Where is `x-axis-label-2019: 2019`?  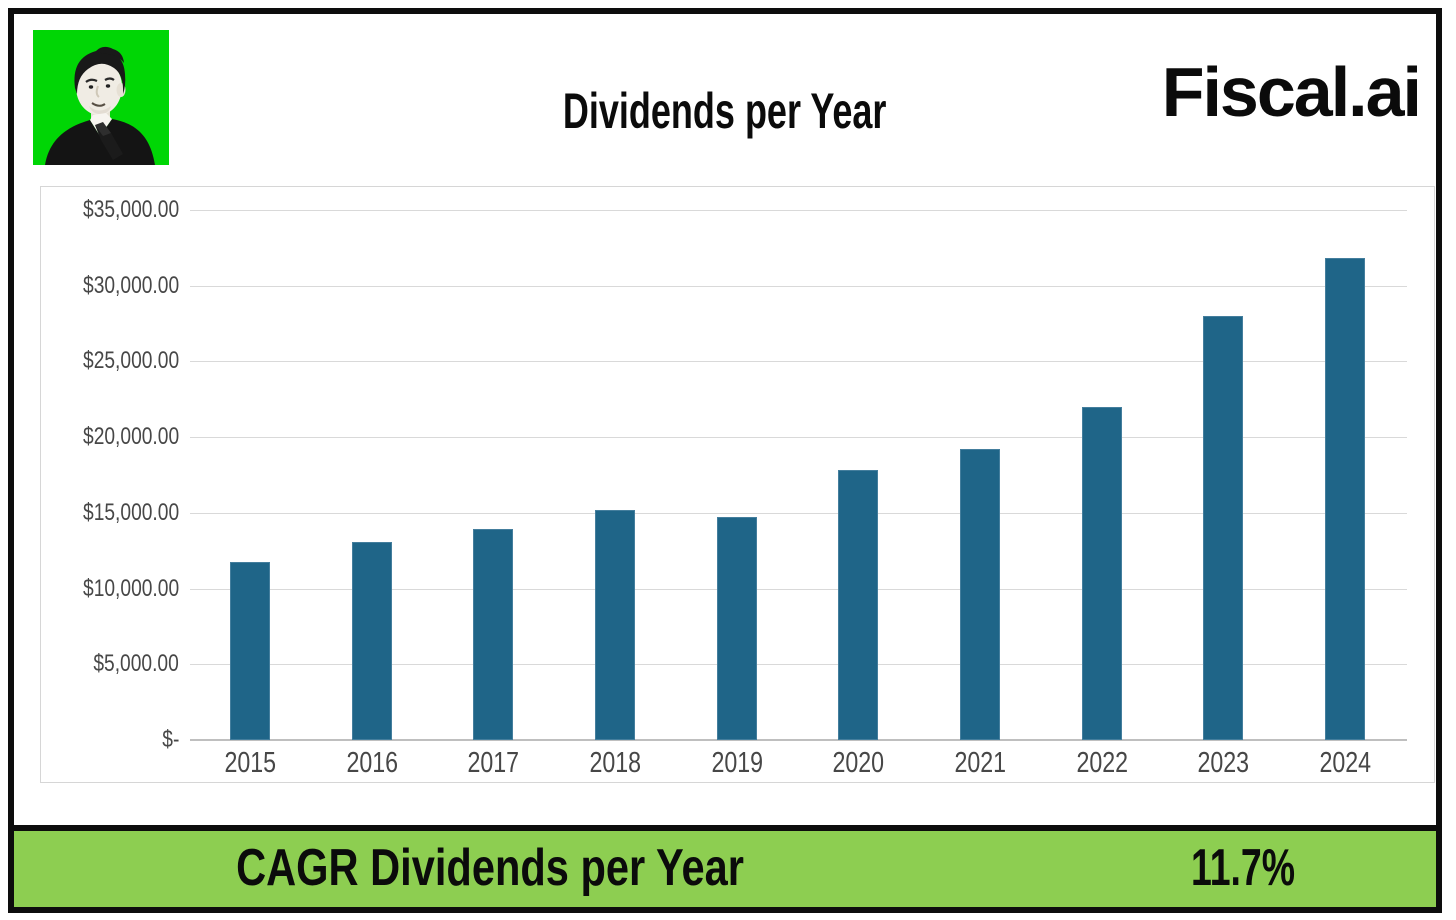
x-axis-label-2019: 2019 is located at coordinates (737, 763).